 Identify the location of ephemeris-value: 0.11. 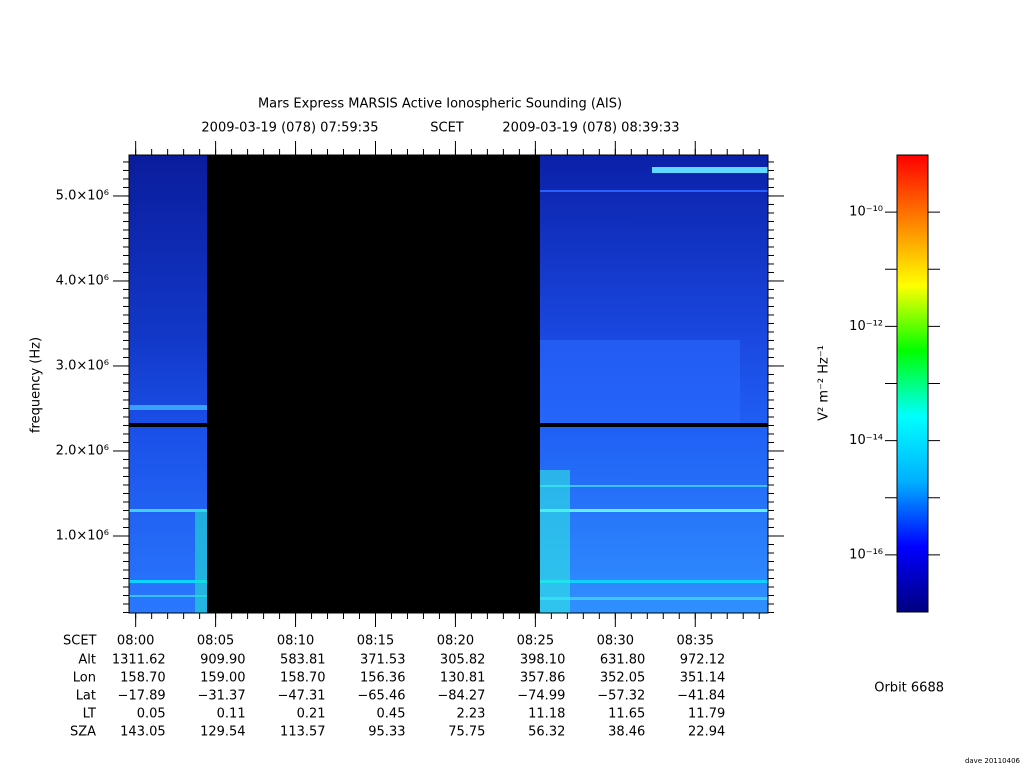
(231, 714).